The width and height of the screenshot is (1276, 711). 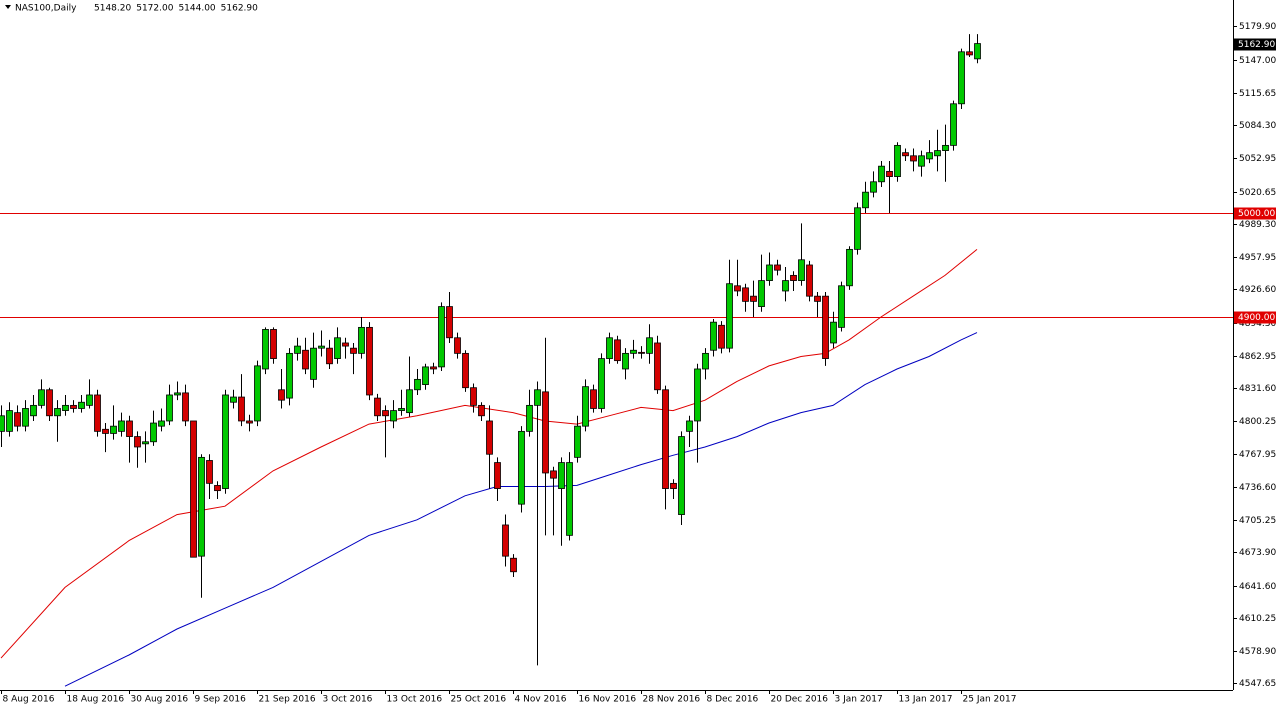 I want to click on header-value: 5144.00, so click(x=196, y=9).